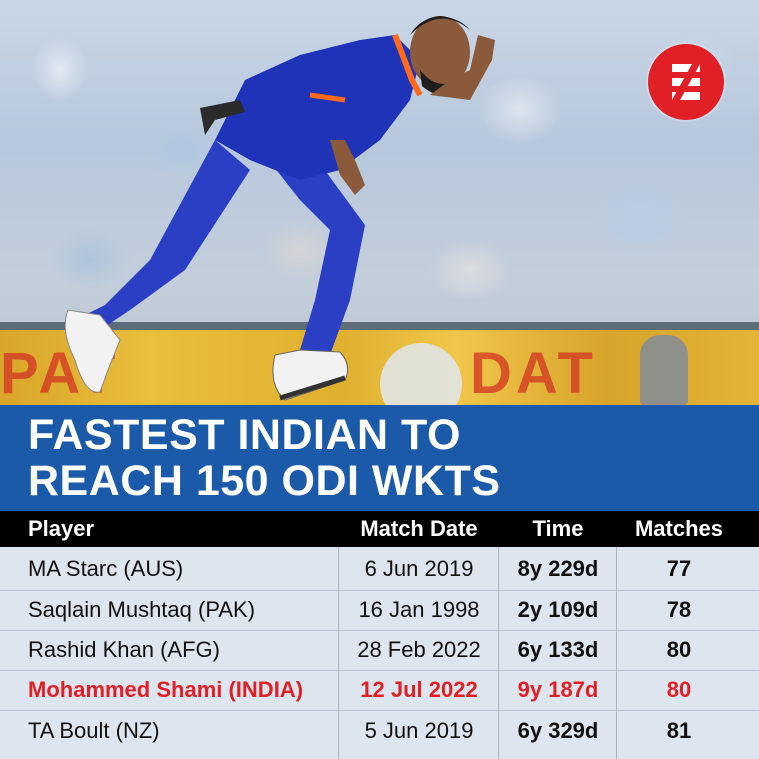 The image size is (759, 759). What do you see at coordinates (421, 374) in the screenshot?
I see `board-logo-disc` at bounding box center [421, 374].